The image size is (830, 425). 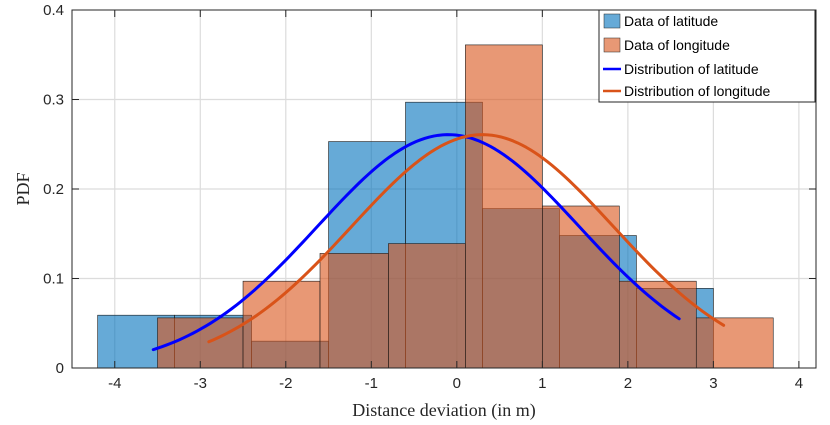 What do you see at coordinates (53, 279) in the screenshot?
I see `y-tick-label: 0.1` at bounding box center [53, 279].